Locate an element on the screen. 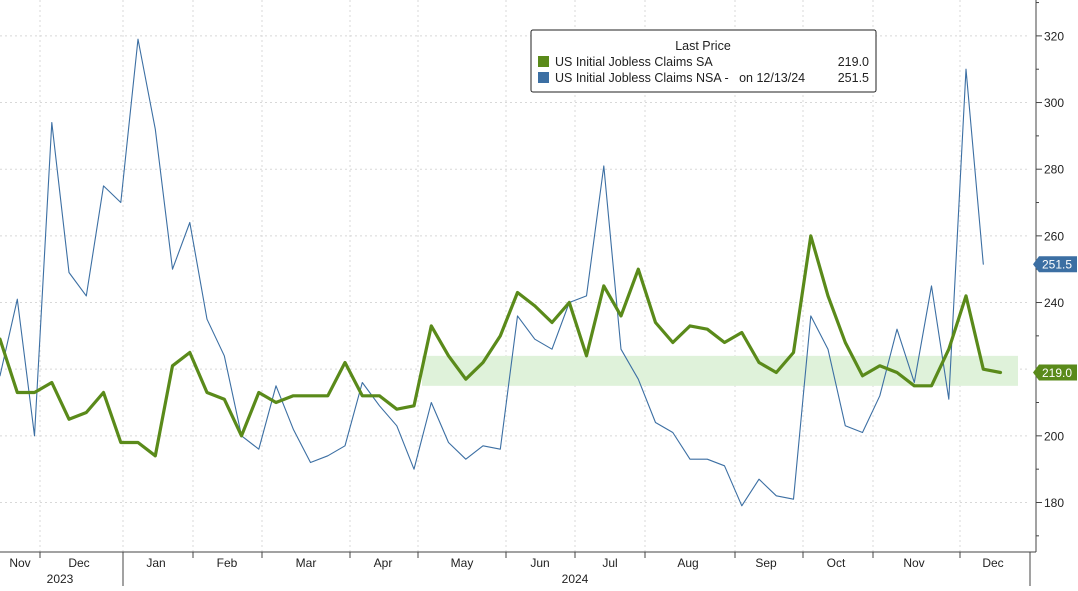 This screenshot has width=1078, height=591. x-year-label: 2023 is located at coordinates (60, 579).